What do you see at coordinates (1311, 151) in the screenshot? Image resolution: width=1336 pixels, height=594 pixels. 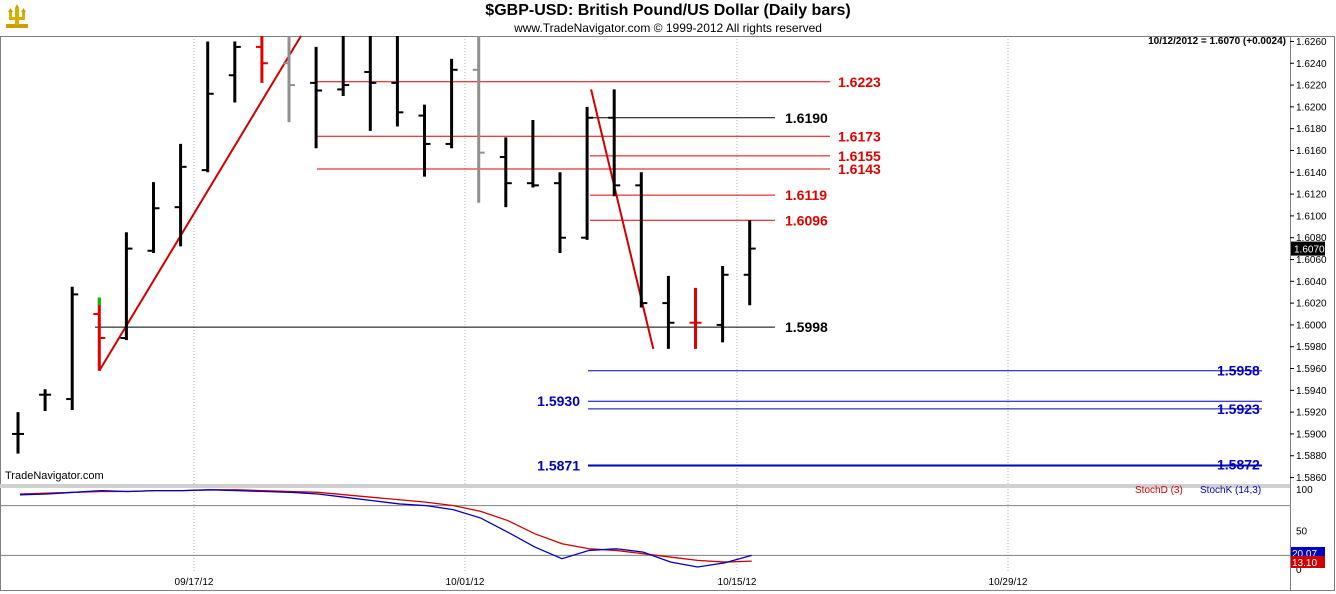 I see `price-tick-label: 1.6160` at bounding box center [1311, 151].